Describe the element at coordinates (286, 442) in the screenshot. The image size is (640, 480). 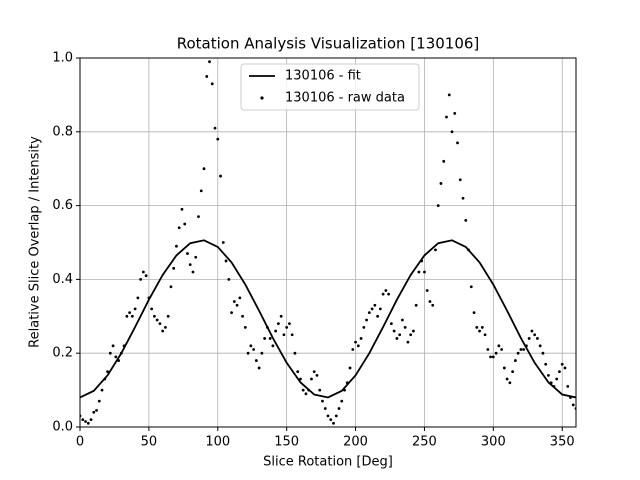
I see `x-tick-label: 150` at that location.